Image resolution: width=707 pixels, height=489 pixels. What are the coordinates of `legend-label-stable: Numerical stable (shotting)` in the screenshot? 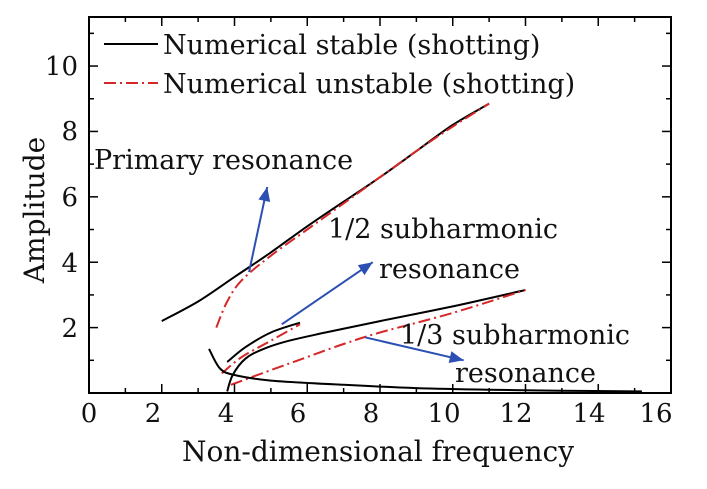 It's located at (351, 45).